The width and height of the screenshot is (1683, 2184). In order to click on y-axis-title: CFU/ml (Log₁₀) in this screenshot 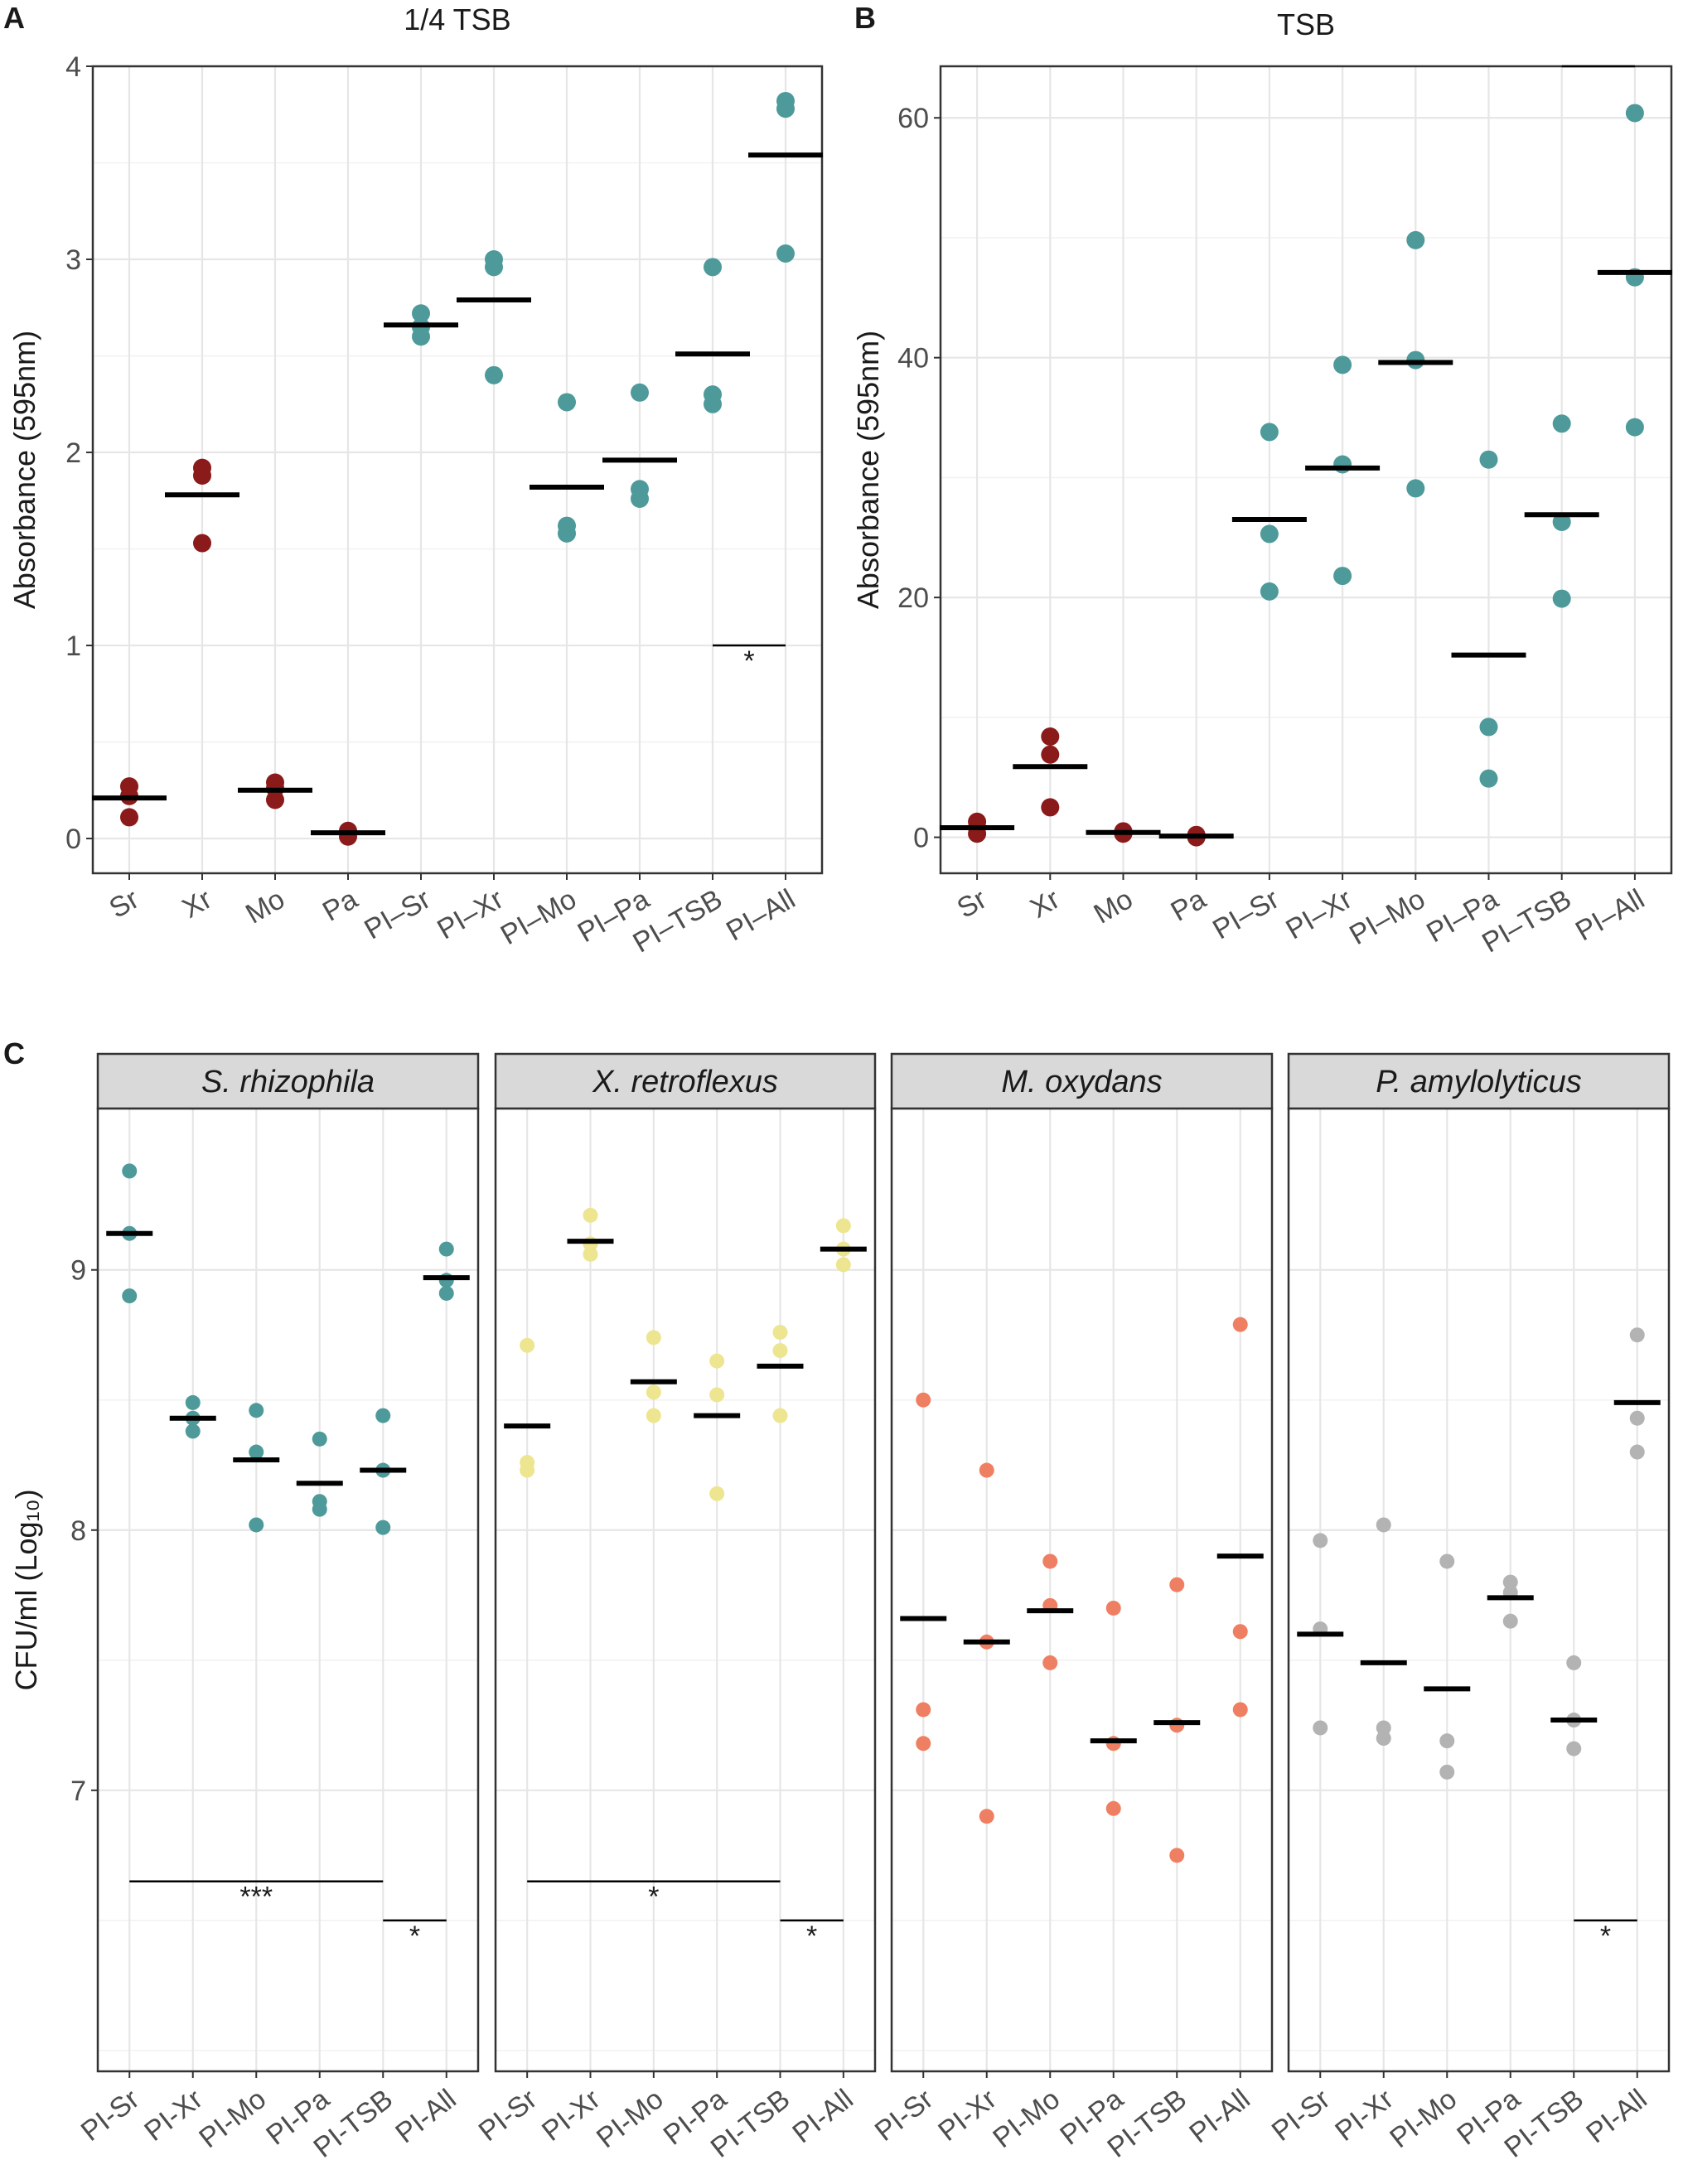, I will do `click(26, 1589)`.